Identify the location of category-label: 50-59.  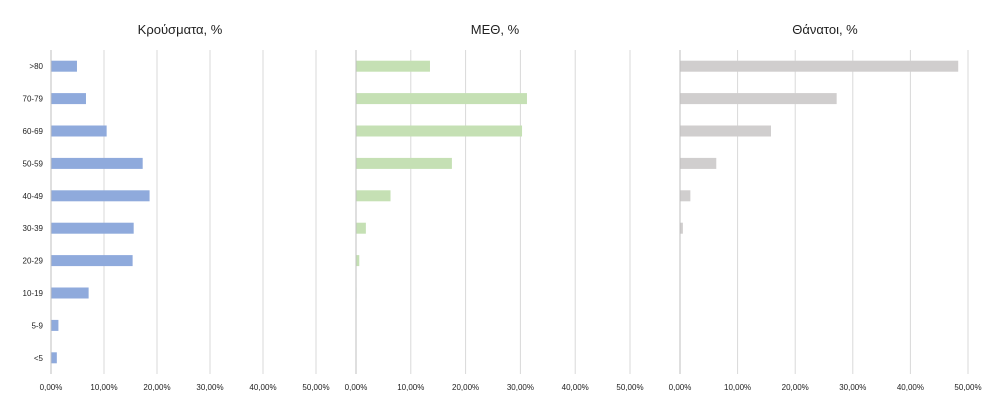
(33, 163).